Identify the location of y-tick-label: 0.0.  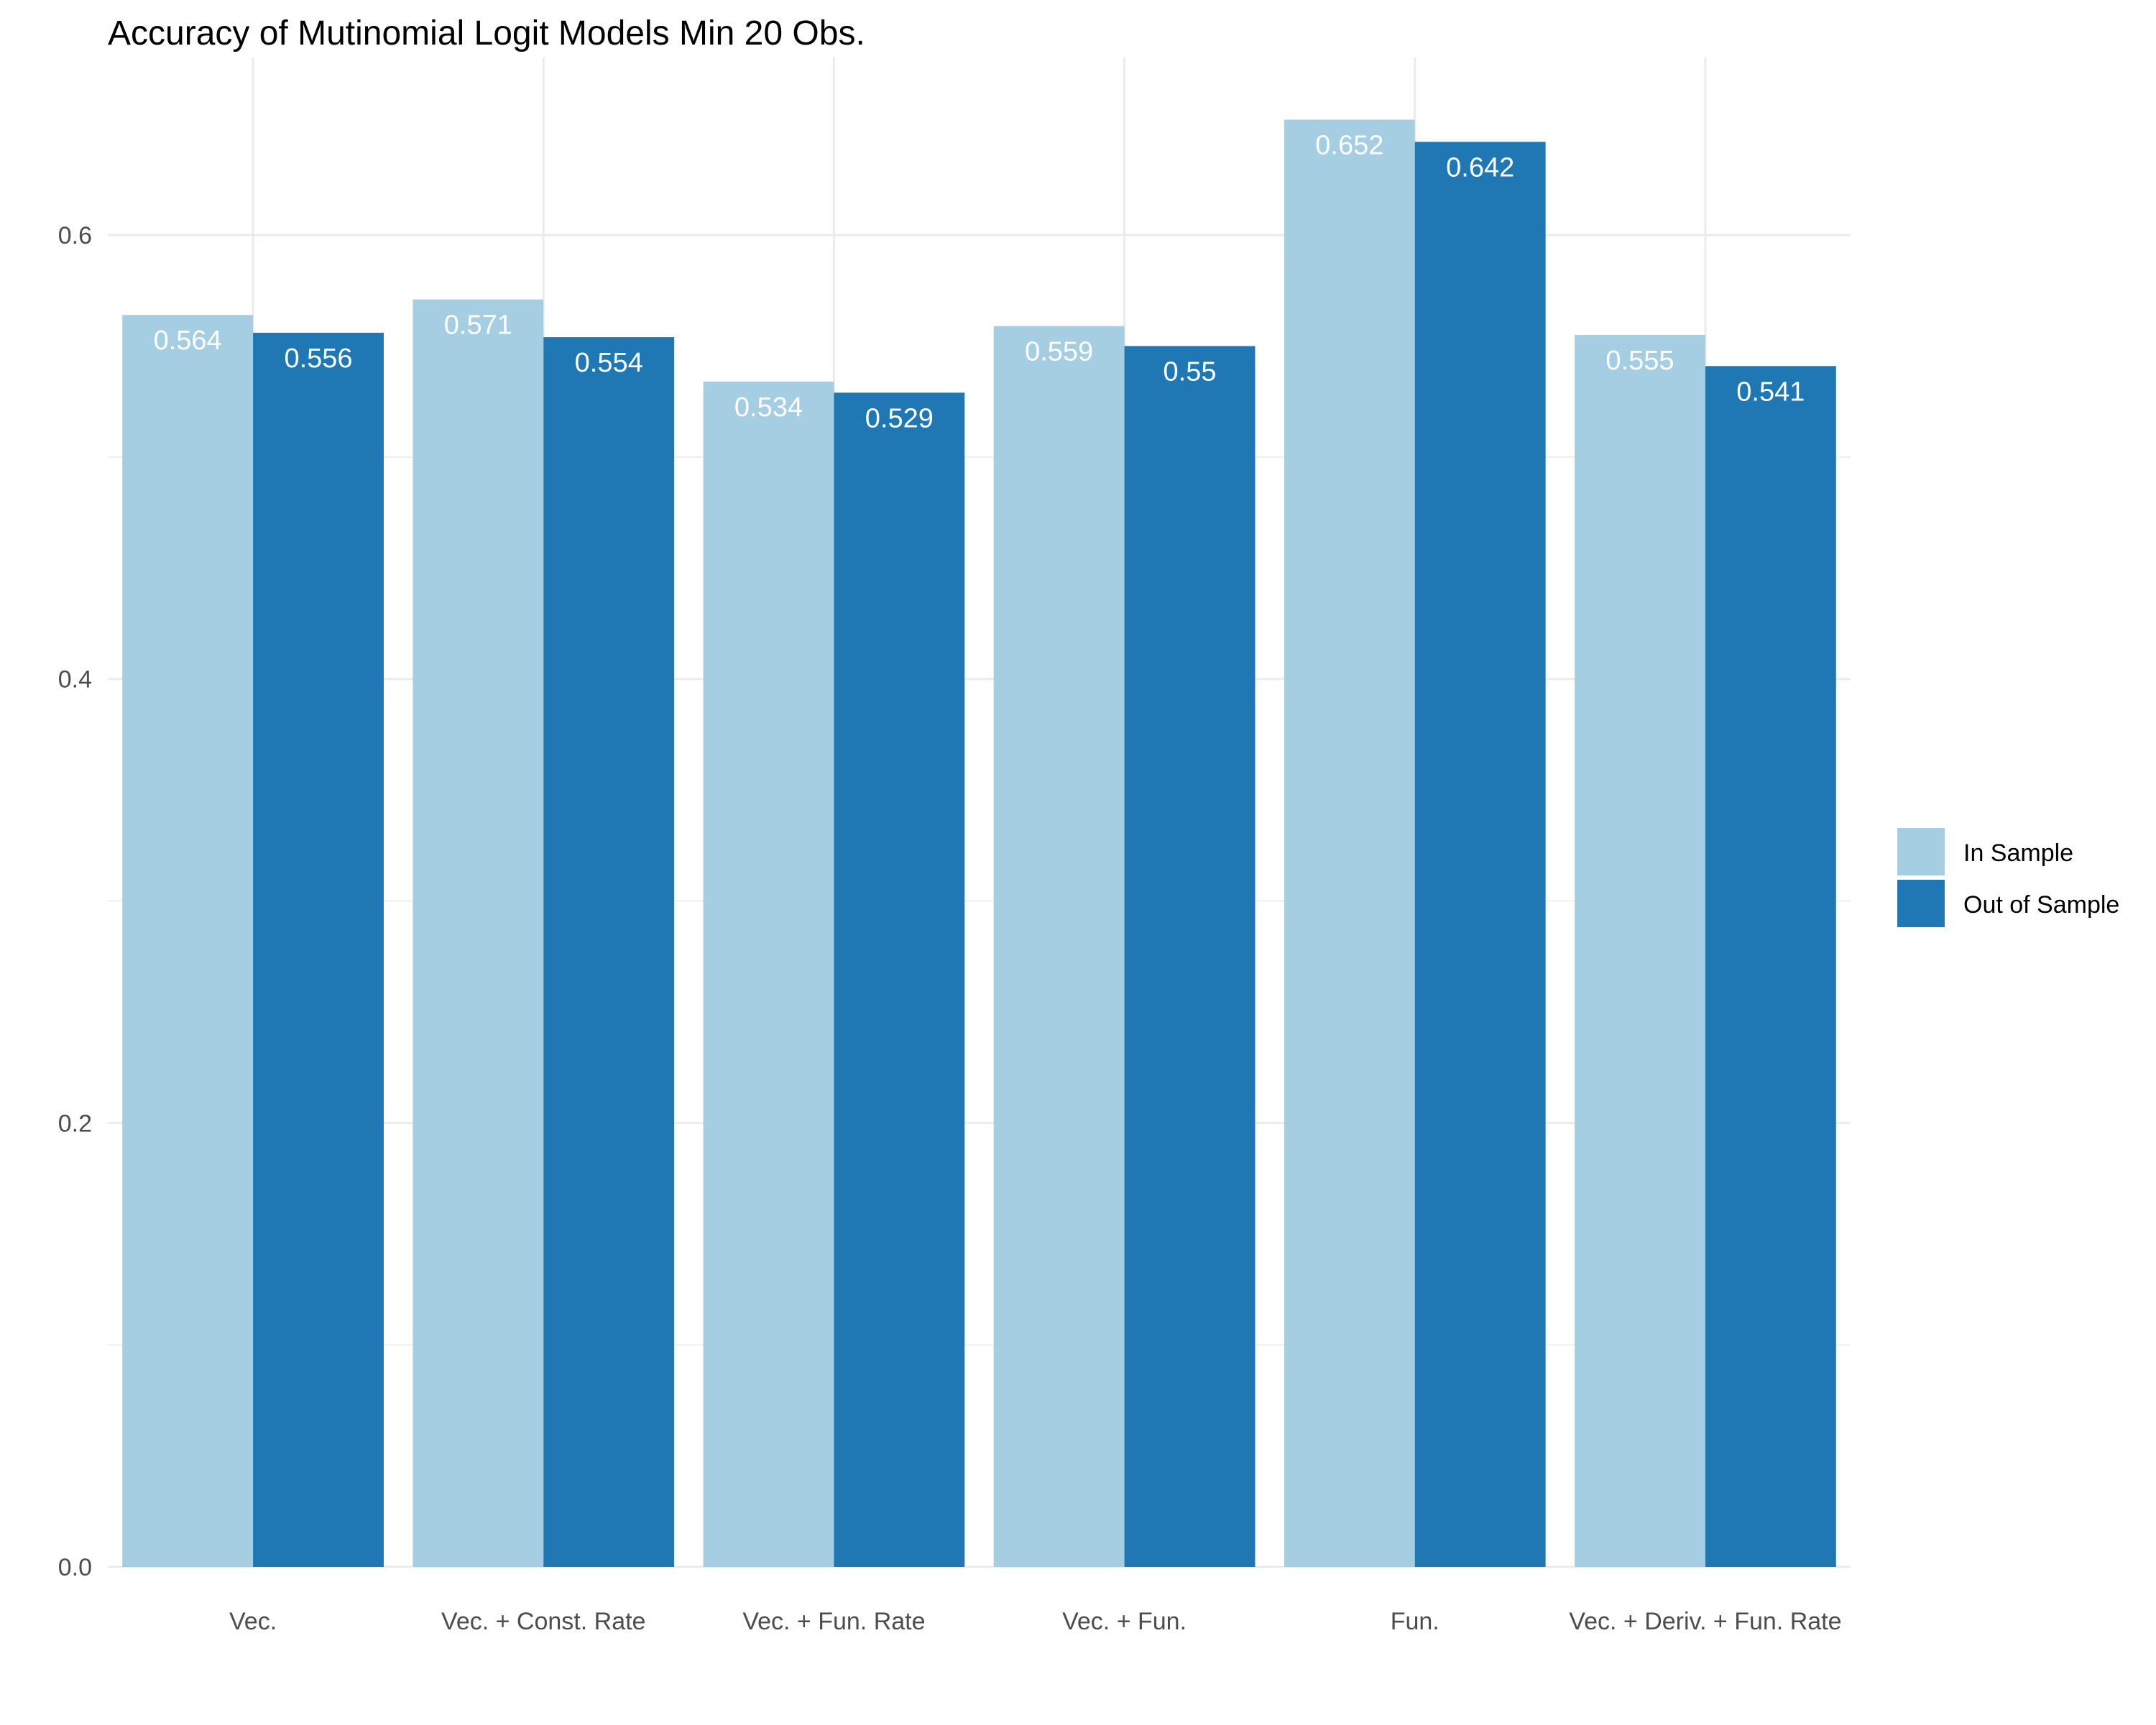
(75, 1567).